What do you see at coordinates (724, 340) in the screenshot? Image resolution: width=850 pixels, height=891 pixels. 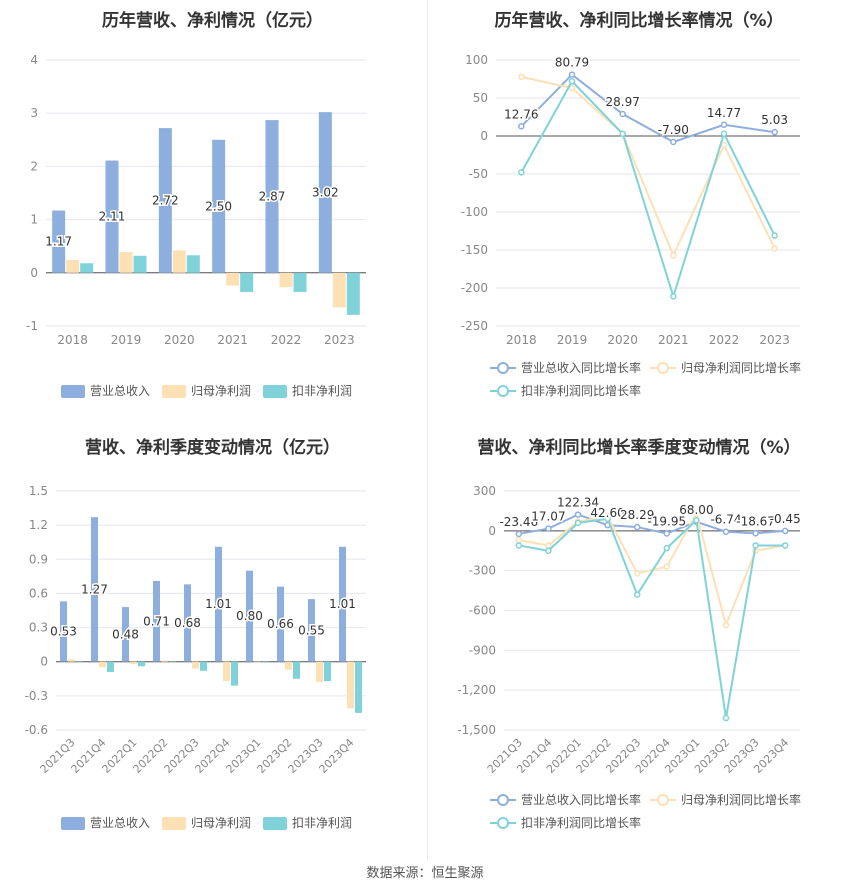 I see `x-tick-label: 2022` at bounding box center [724, 340].